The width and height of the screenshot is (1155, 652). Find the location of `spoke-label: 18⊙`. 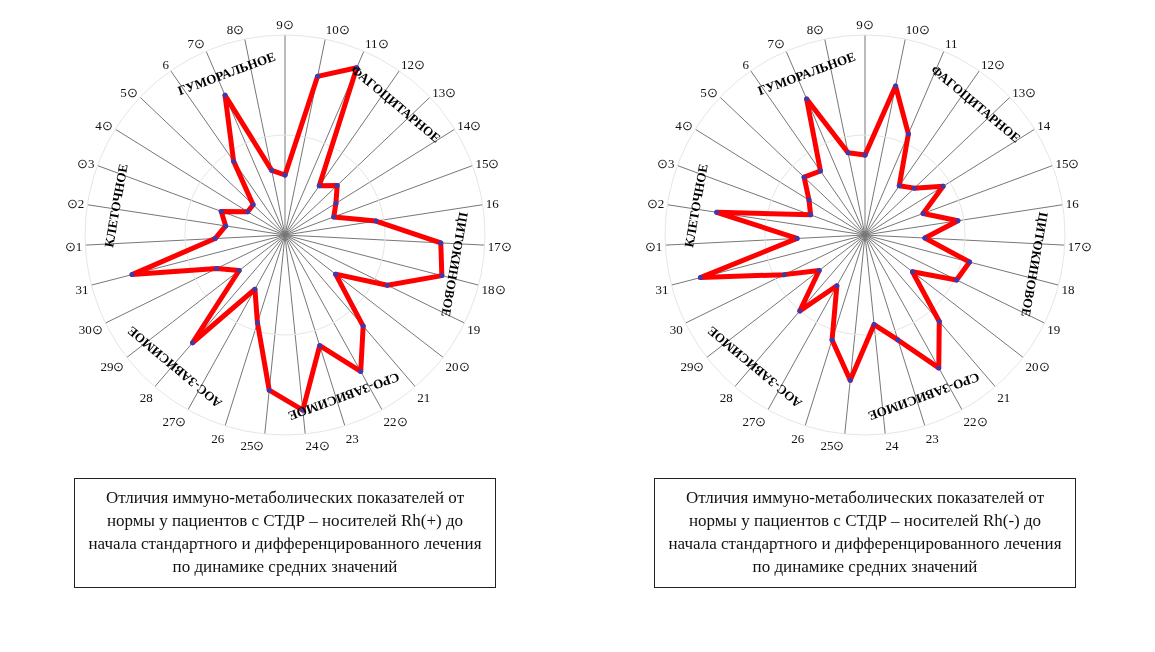

spoke-label: 18⊙ is located at coordinates (493, 289).